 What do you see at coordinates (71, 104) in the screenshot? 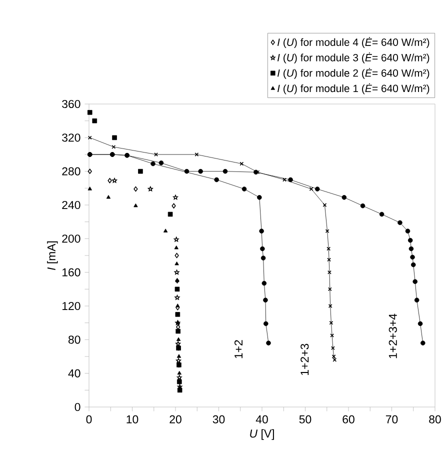
I see `y-tick-label: 360` at bounding box center [71, 104].